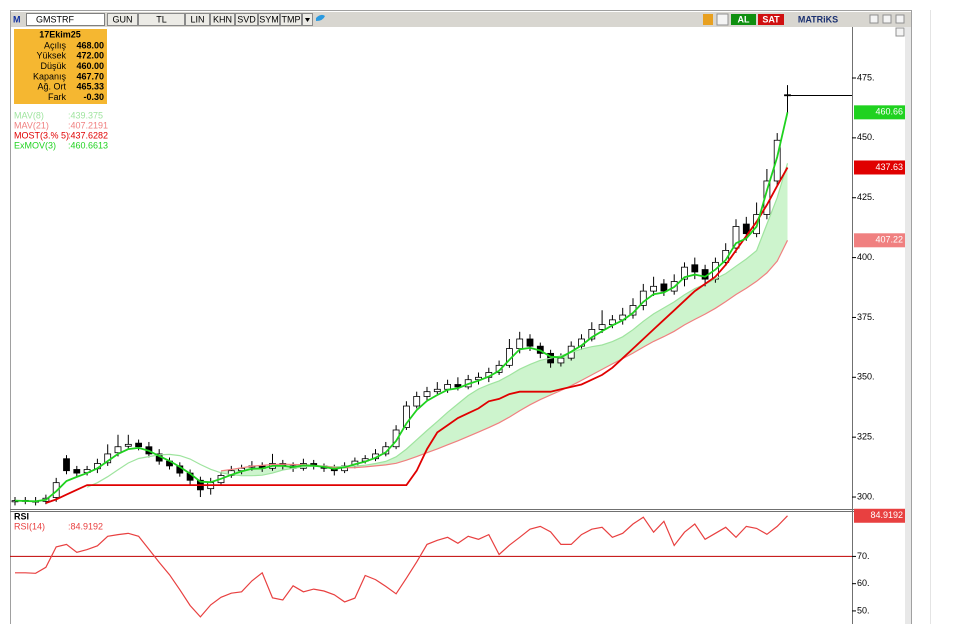 The width and height of the screenshot is (960, 624). What do you see at coordinates (863, 556) in the screenshot?
I see `y-tick-label: 70.` at bounding box center [863, 556].